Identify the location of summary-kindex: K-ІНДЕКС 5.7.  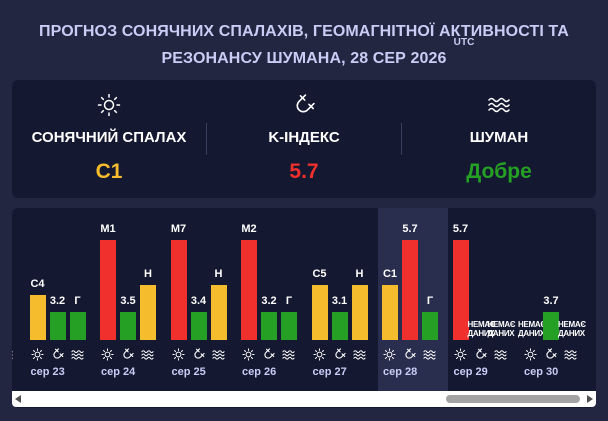
(304, 139).